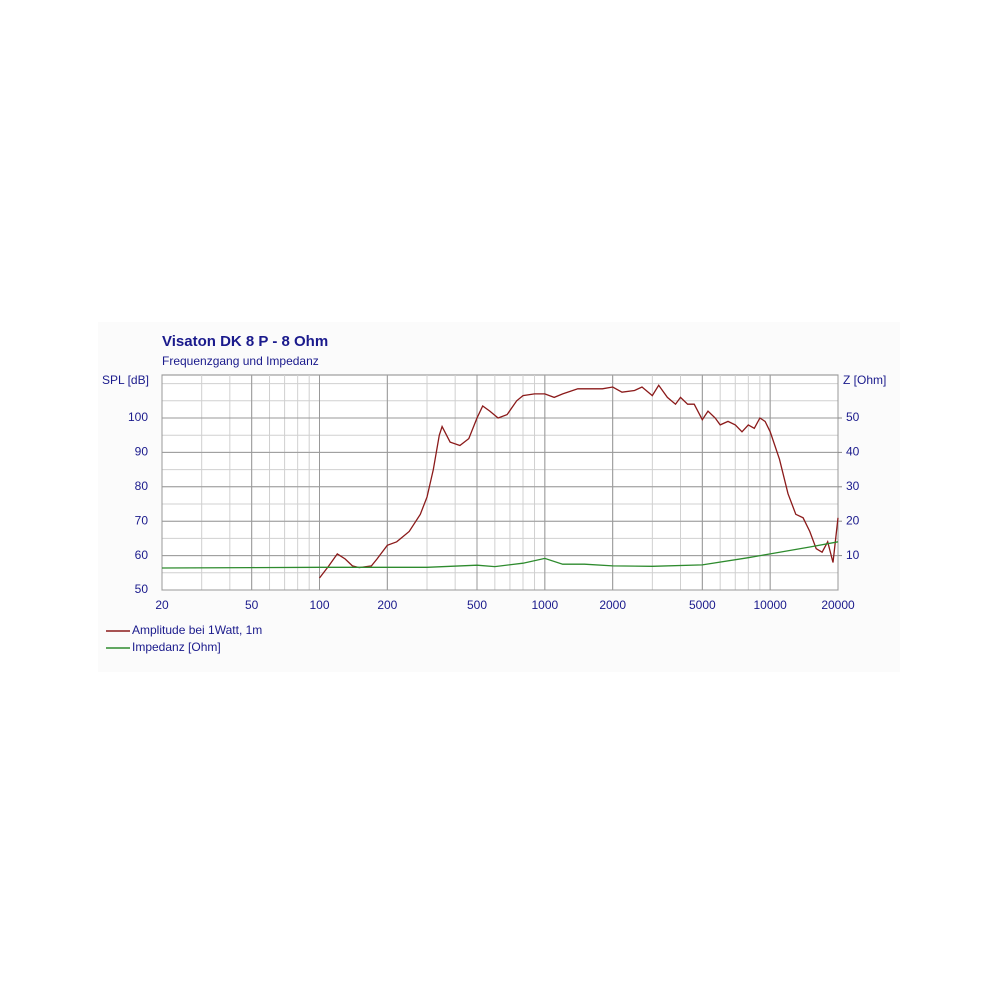 The image size is (1000, 1000). I want to click on plot-area, so click(500, 482).